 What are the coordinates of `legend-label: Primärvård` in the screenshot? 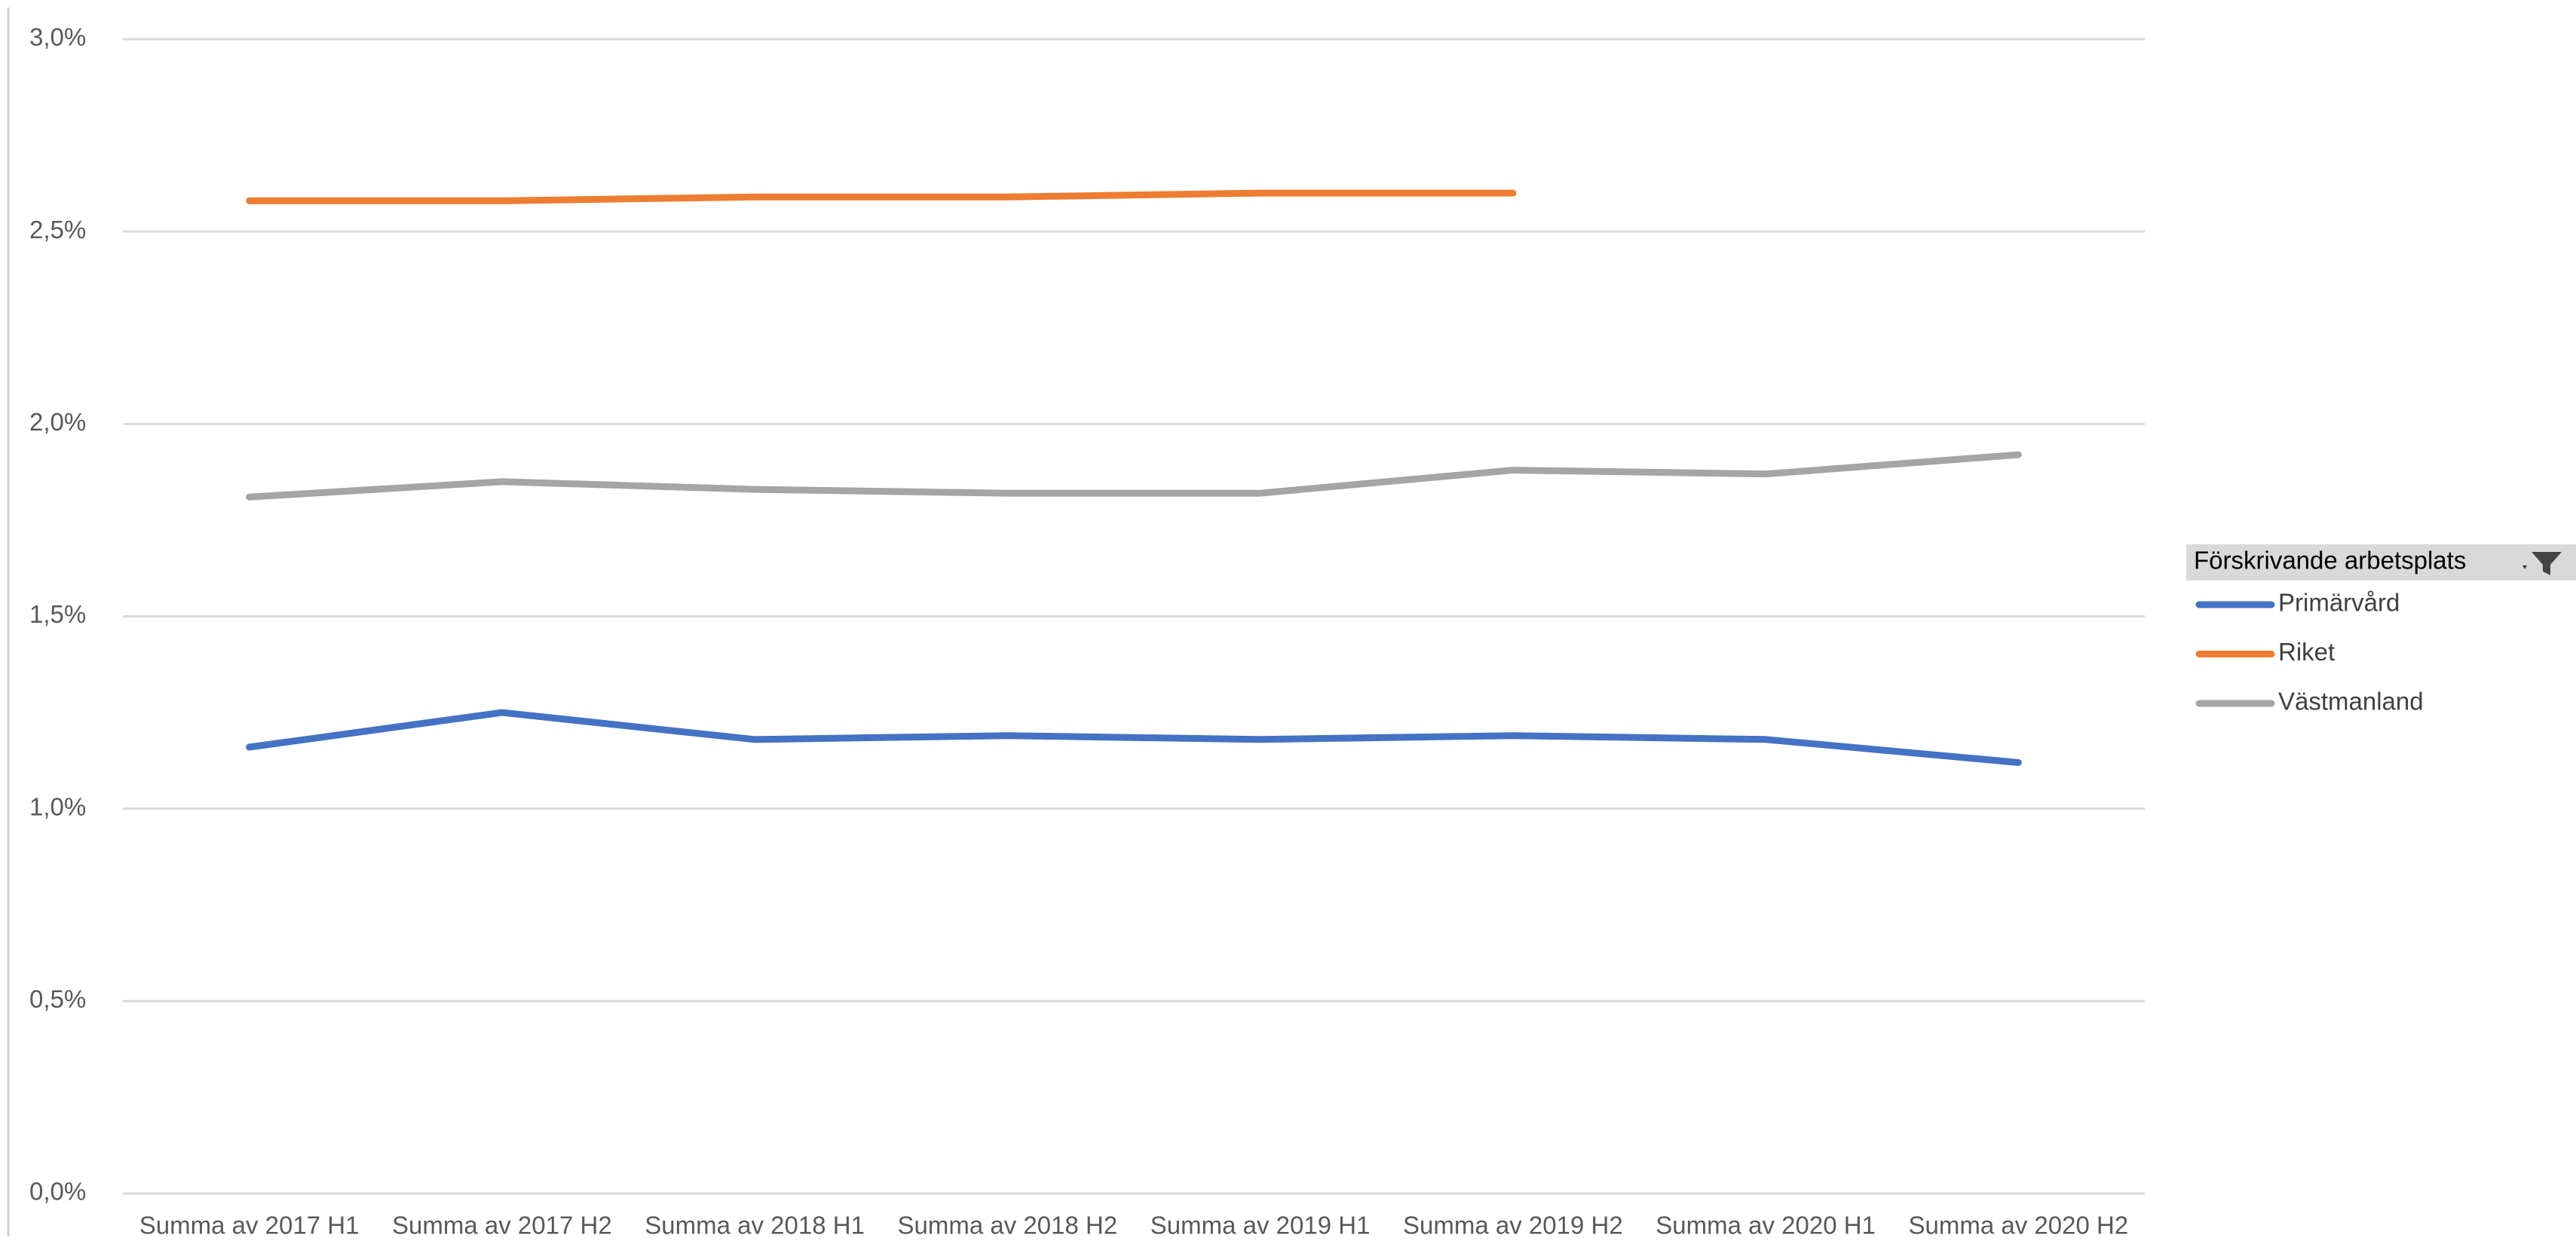 It's located at (2339, 603).